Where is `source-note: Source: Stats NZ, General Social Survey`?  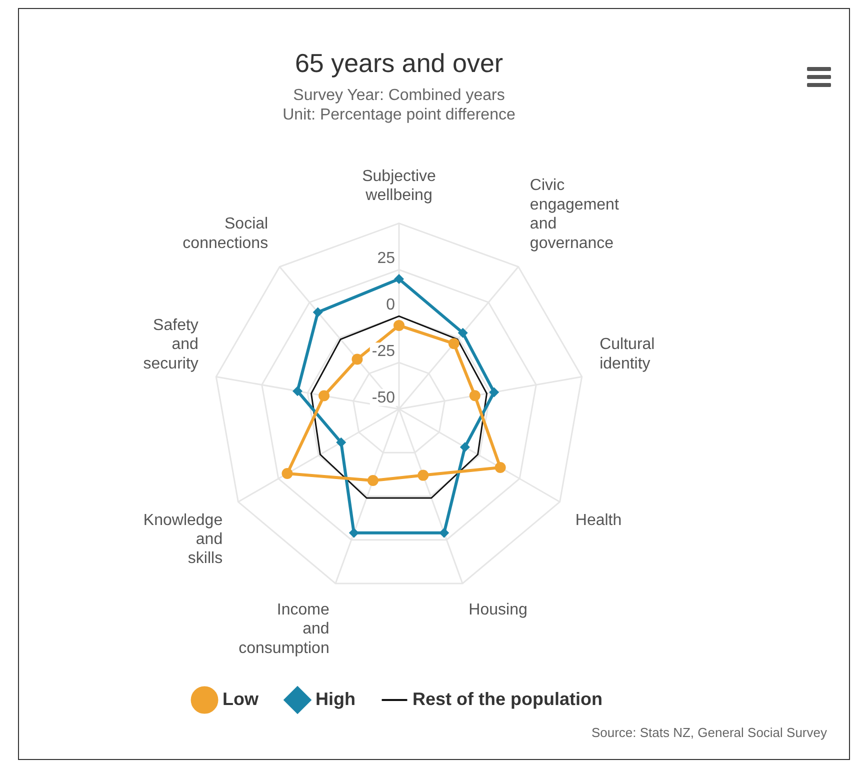
source-note: Source: Stats NZ, General Social Survey is located at coordinates (709, 732).